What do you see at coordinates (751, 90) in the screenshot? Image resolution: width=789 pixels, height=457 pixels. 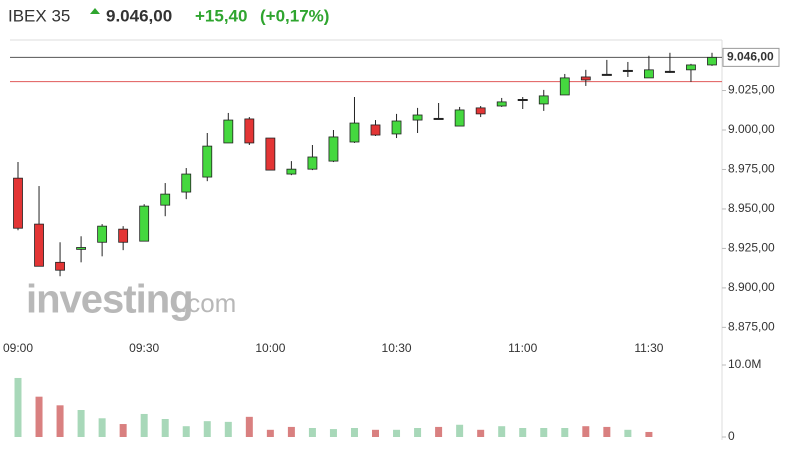 I see `y-tick-label: 9.025,00` at bounding box center [751, 90].